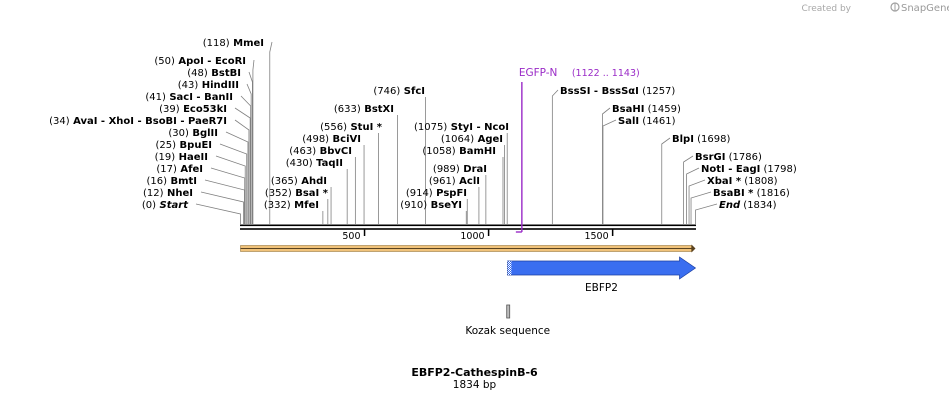 This screenshot has height=400, width=949. I want to click on site-label-part: (0), so click(149, 205).